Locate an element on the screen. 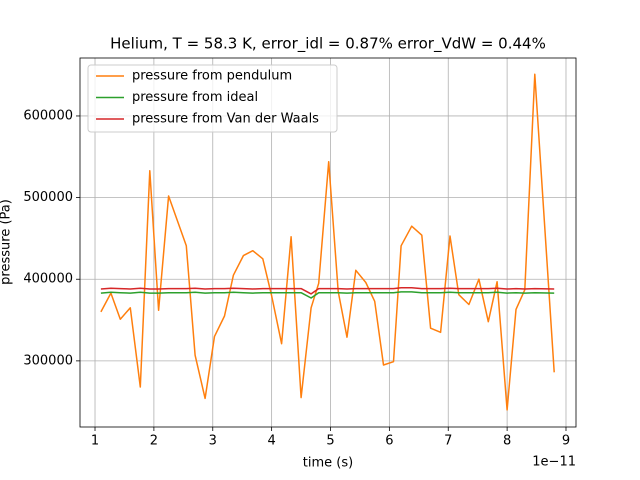  y-tick-label: 400000 is located at coordinates (48, 279).